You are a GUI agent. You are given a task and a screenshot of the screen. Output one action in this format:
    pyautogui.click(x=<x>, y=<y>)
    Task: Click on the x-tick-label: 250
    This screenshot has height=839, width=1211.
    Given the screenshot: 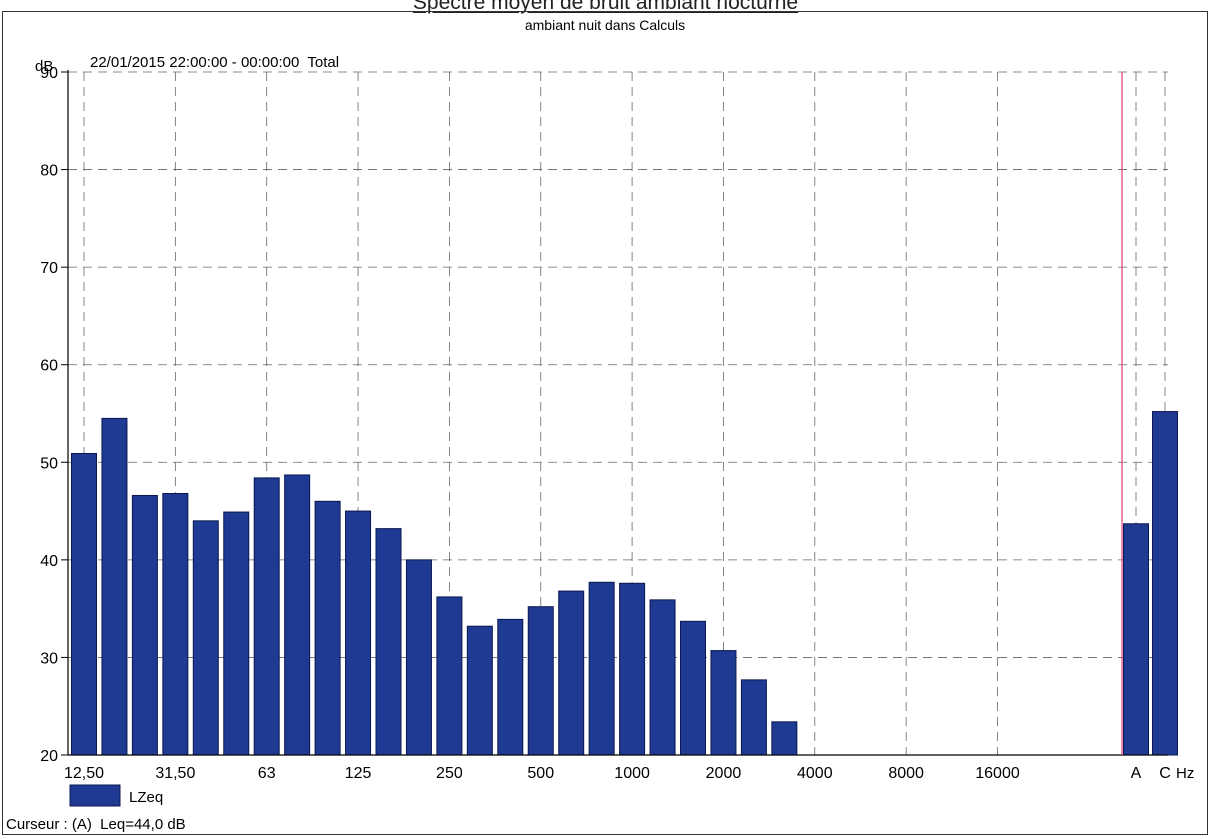 What is the action you would take?
    pyautogui.click(x=449, y=773)
    